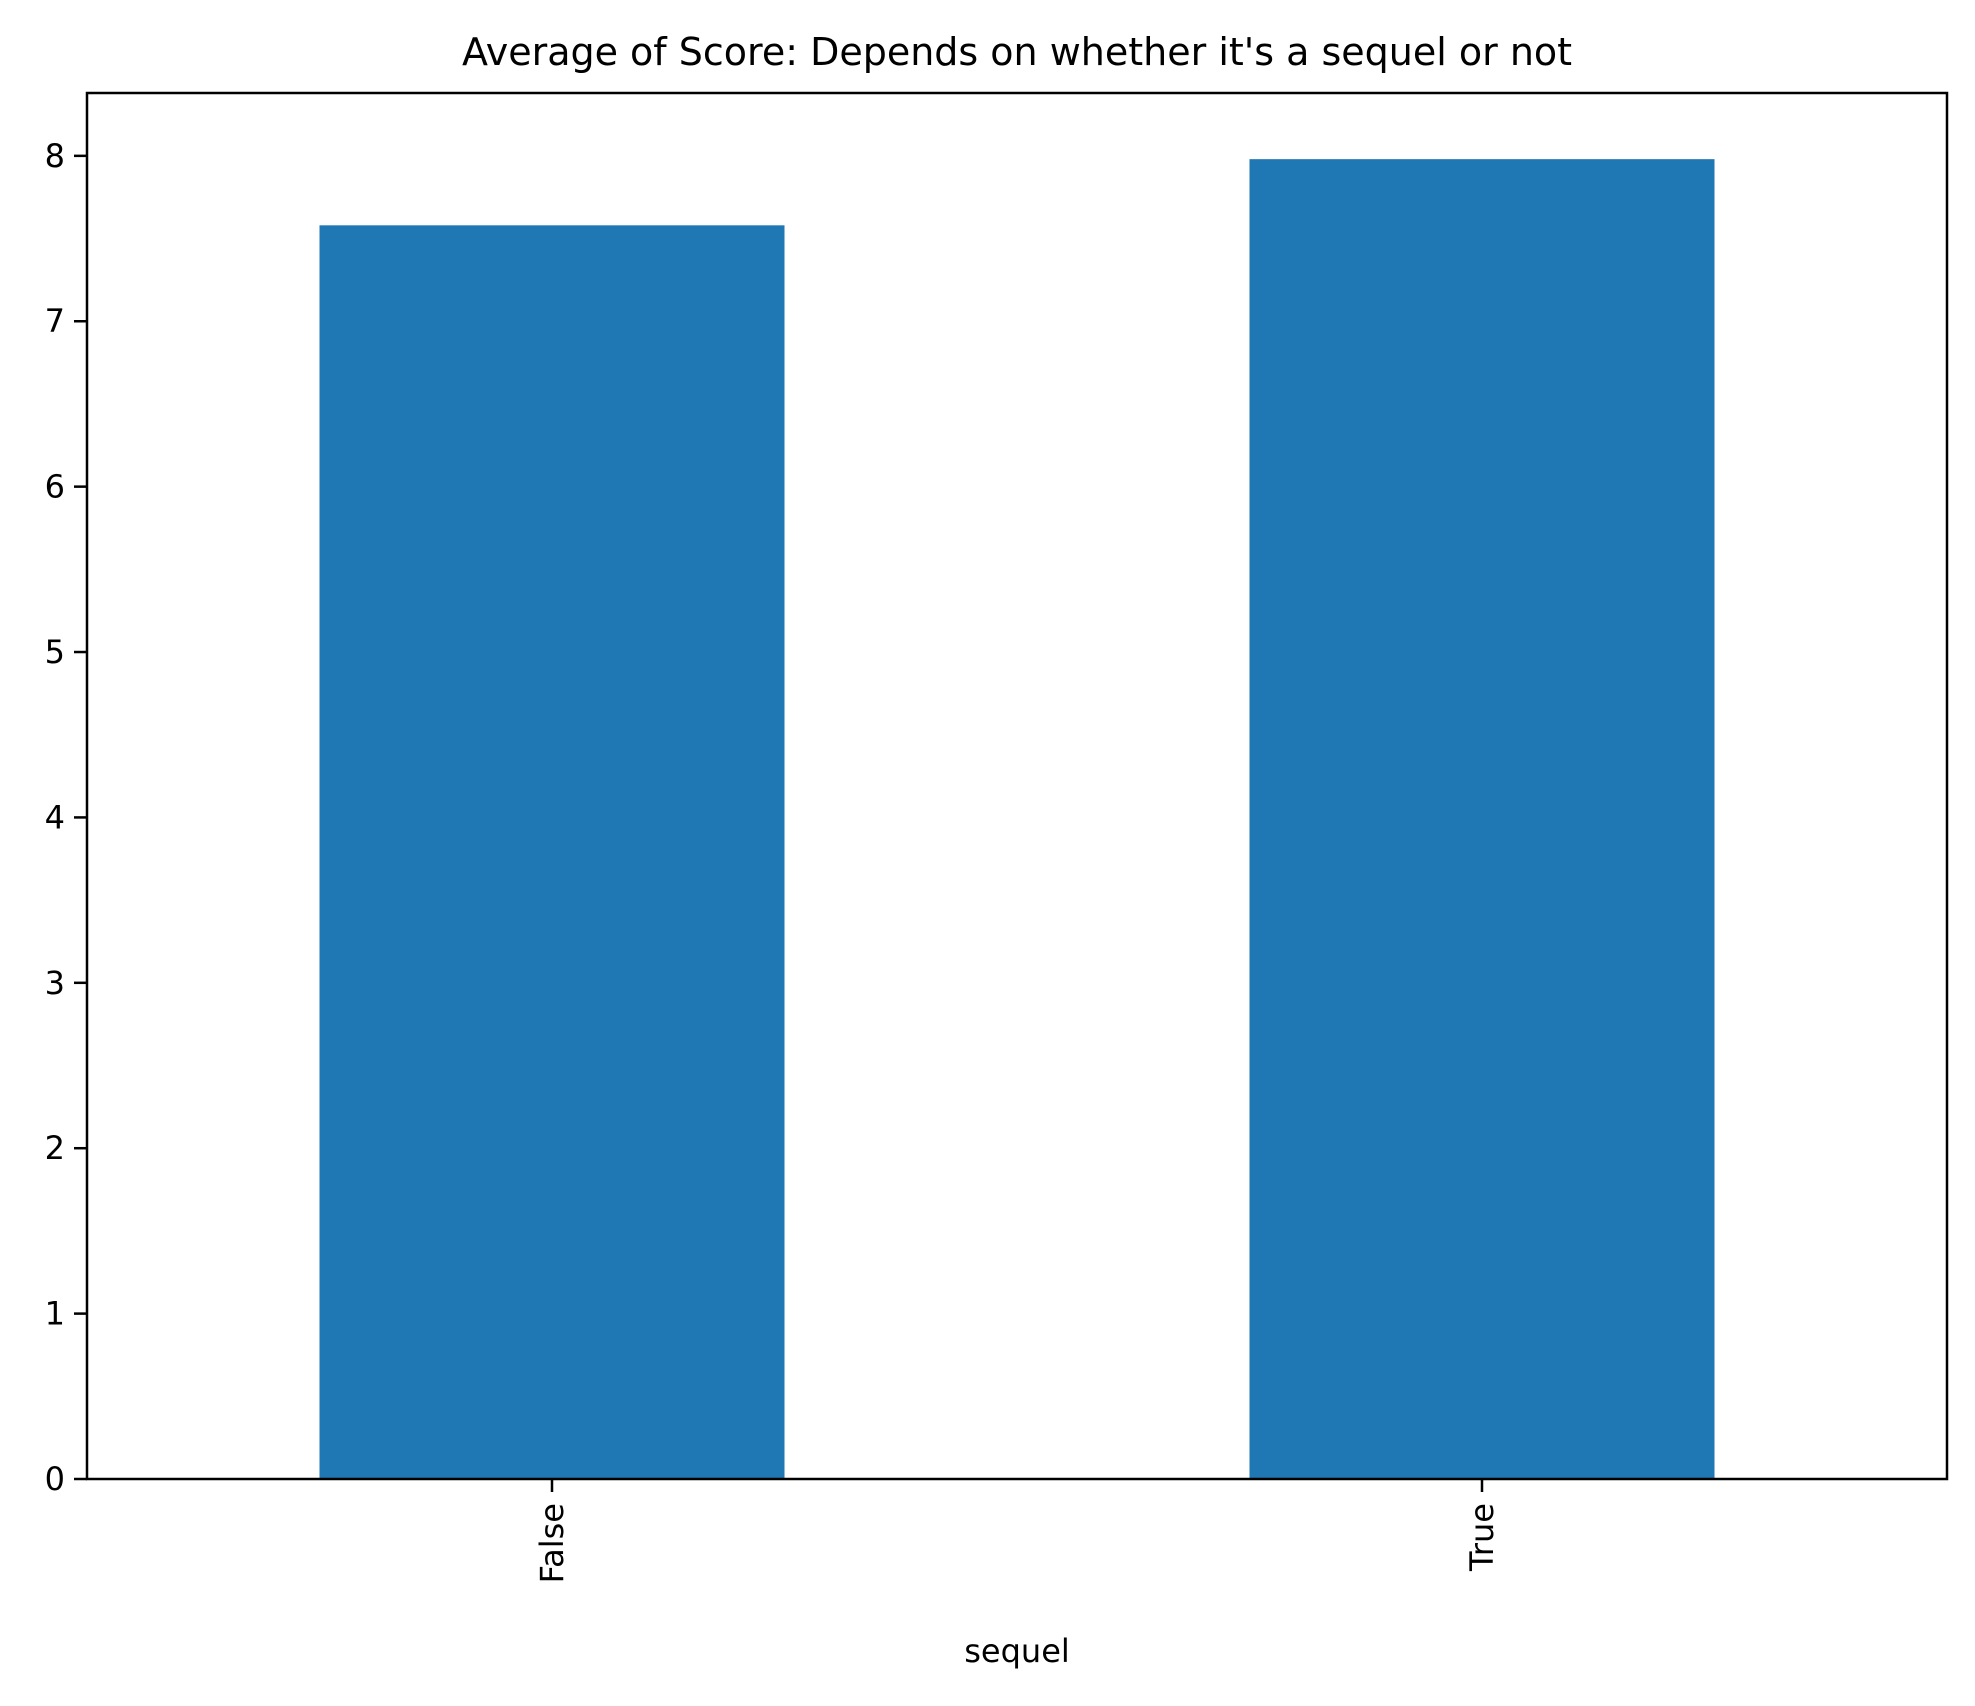  I want to click on y-tick-label: 6, so click(55, 487).